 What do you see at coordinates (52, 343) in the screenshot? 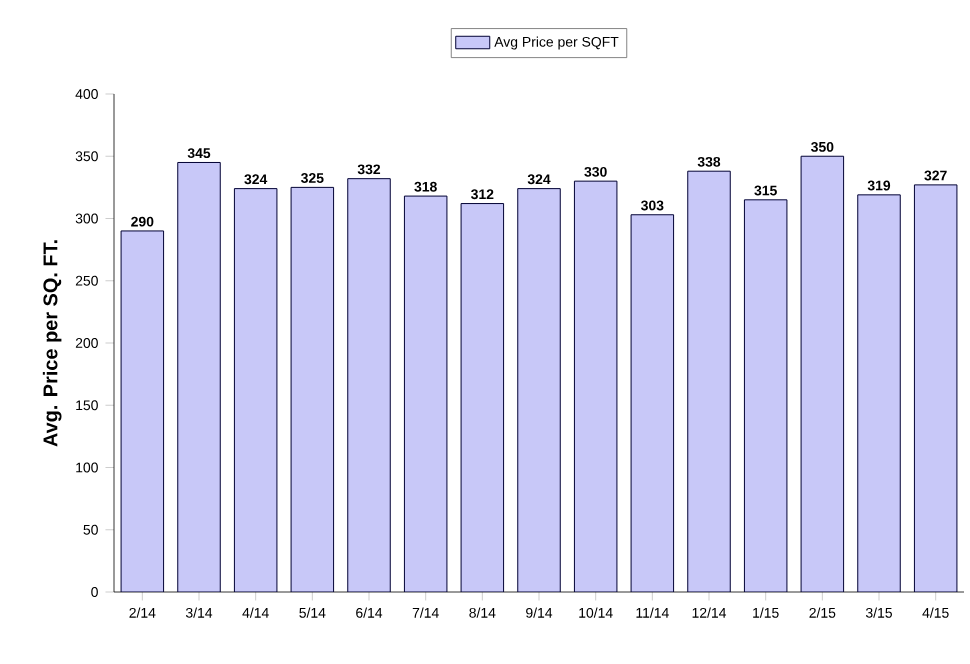
I see `y-axis-title: Avg. Price per SQ. FT.` at bounding box center [52, 343].